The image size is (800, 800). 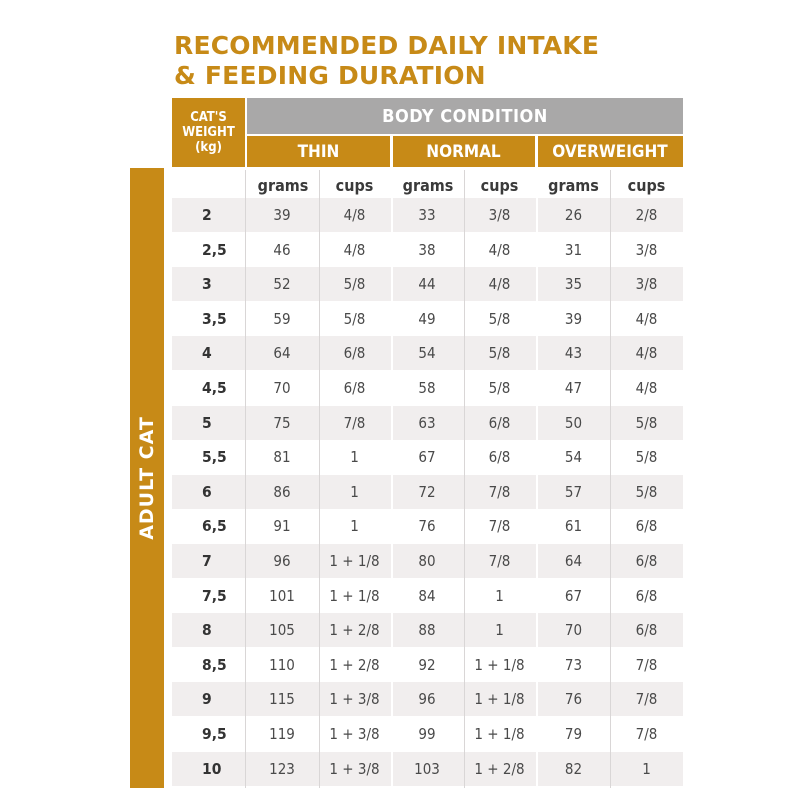 What do you see at coordinates (214, 526) in the screenshot?
I see `weight-cell: 6,5` at bounding box center [214, 526].